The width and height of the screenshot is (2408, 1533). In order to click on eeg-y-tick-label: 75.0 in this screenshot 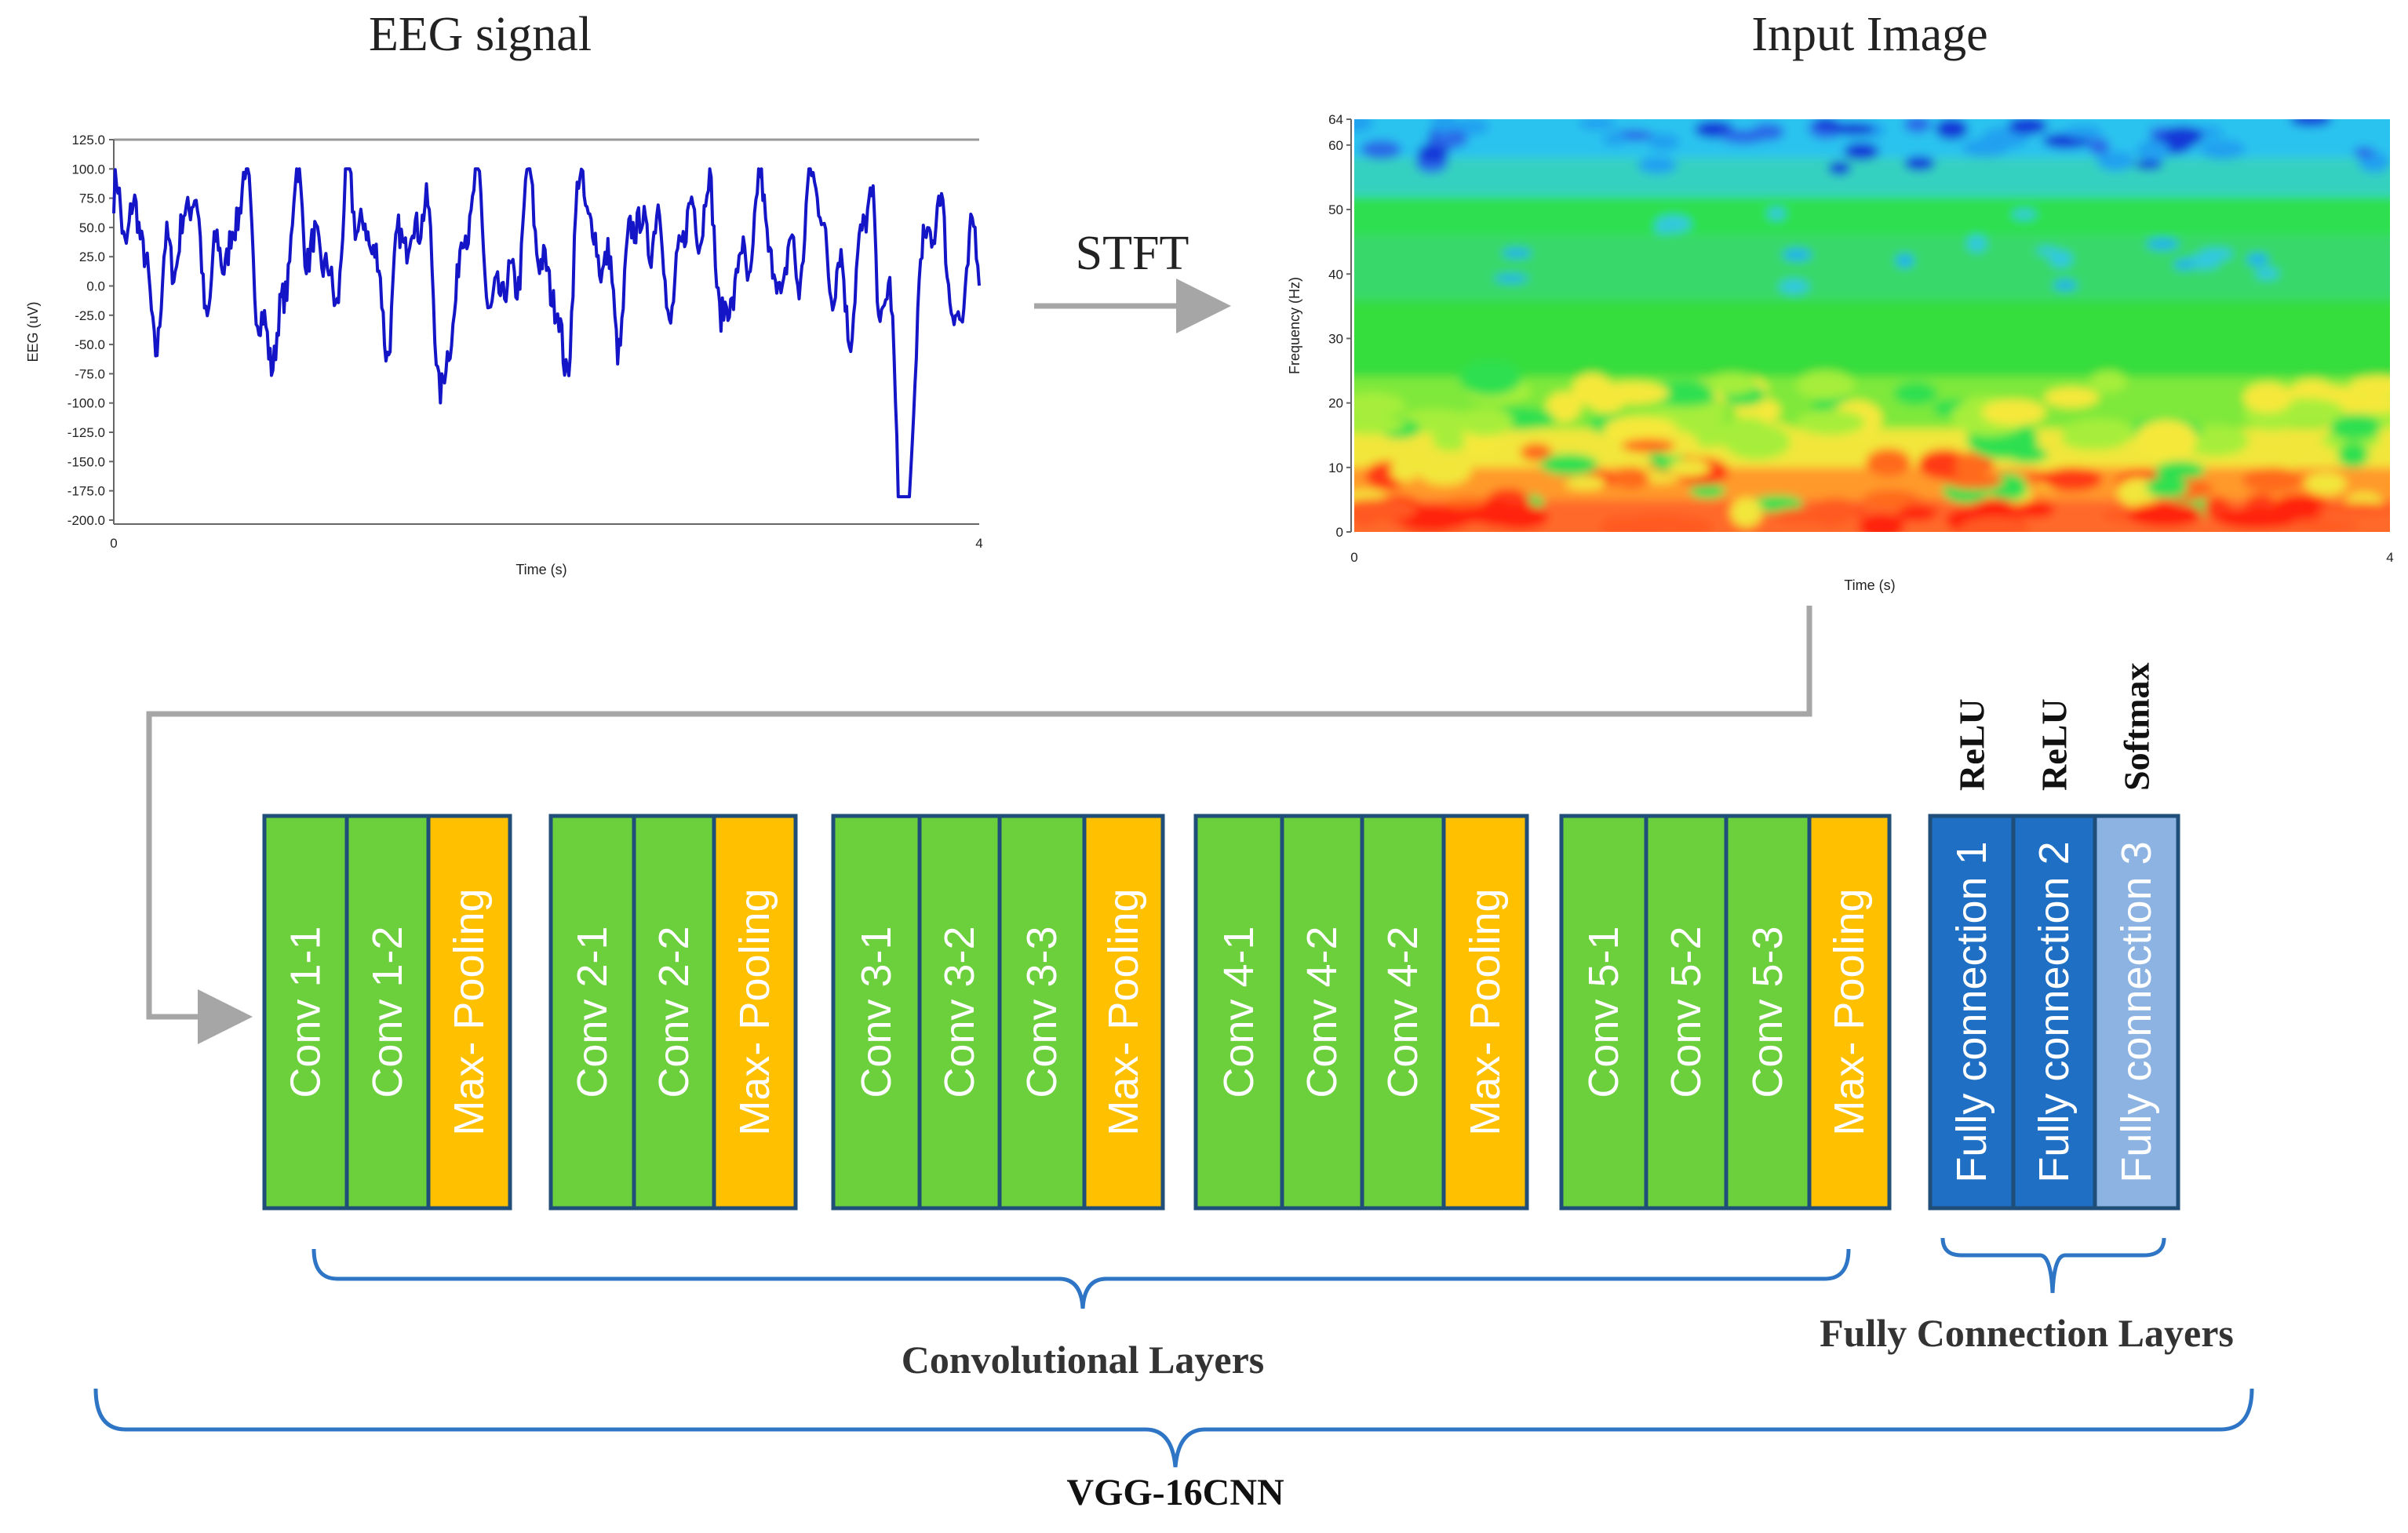, I will do `click(92, 198)`.